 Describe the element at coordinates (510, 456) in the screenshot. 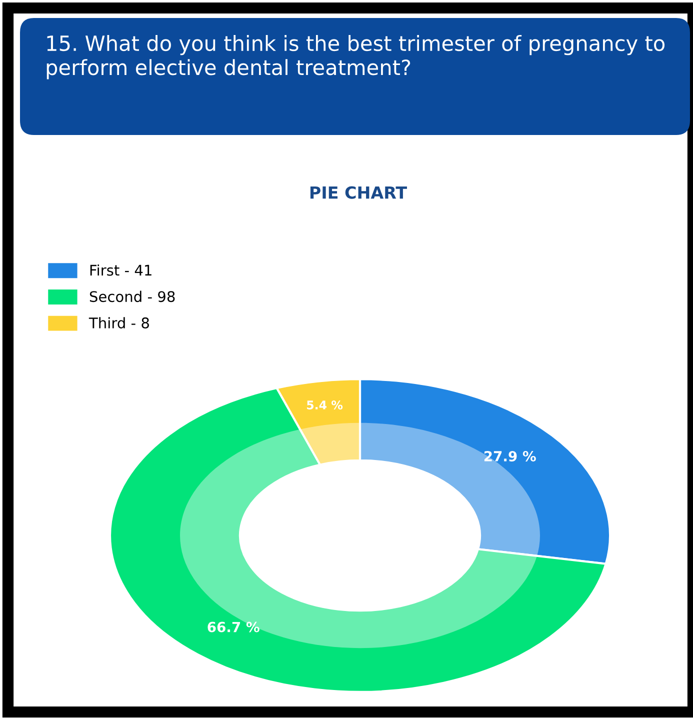

I see `data-label: 27.9 %` at that location.